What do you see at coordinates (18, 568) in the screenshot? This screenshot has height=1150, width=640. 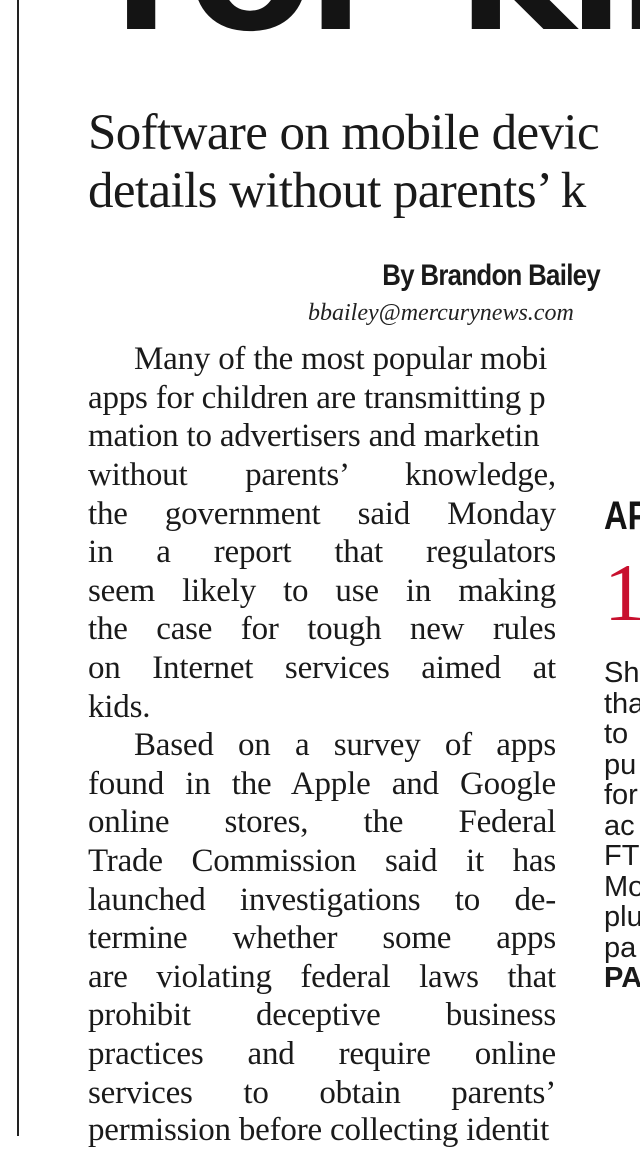 I see `page-margin-rule` at bounding box center [18, 568].